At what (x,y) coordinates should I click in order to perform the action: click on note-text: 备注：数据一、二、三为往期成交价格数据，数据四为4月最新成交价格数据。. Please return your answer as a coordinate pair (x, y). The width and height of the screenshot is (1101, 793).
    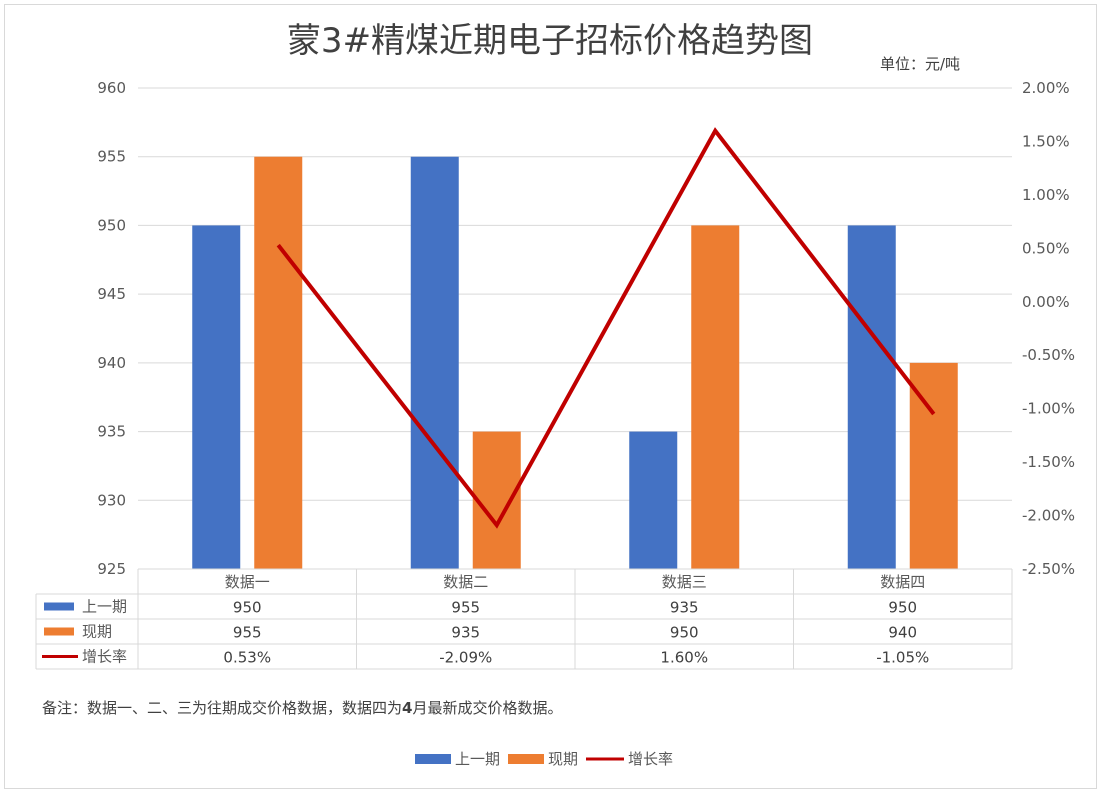
    Looking at the image, I should click on (302, 708).